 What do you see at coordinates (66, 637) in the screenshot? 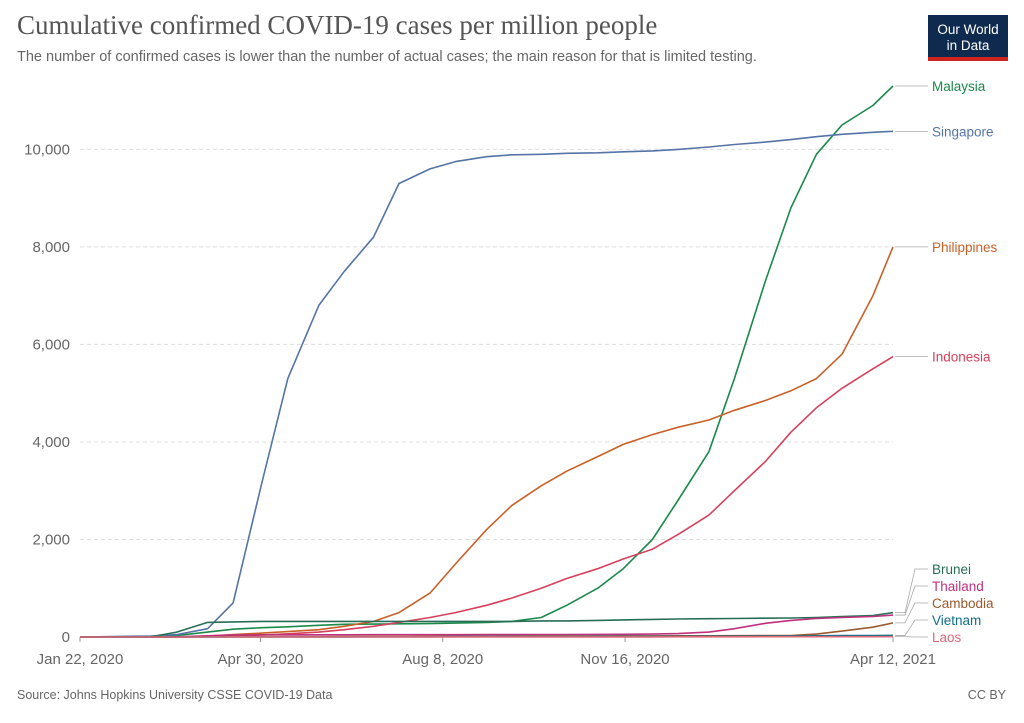
I see `y-tick-label: 0` at bounding box center [66, 637].